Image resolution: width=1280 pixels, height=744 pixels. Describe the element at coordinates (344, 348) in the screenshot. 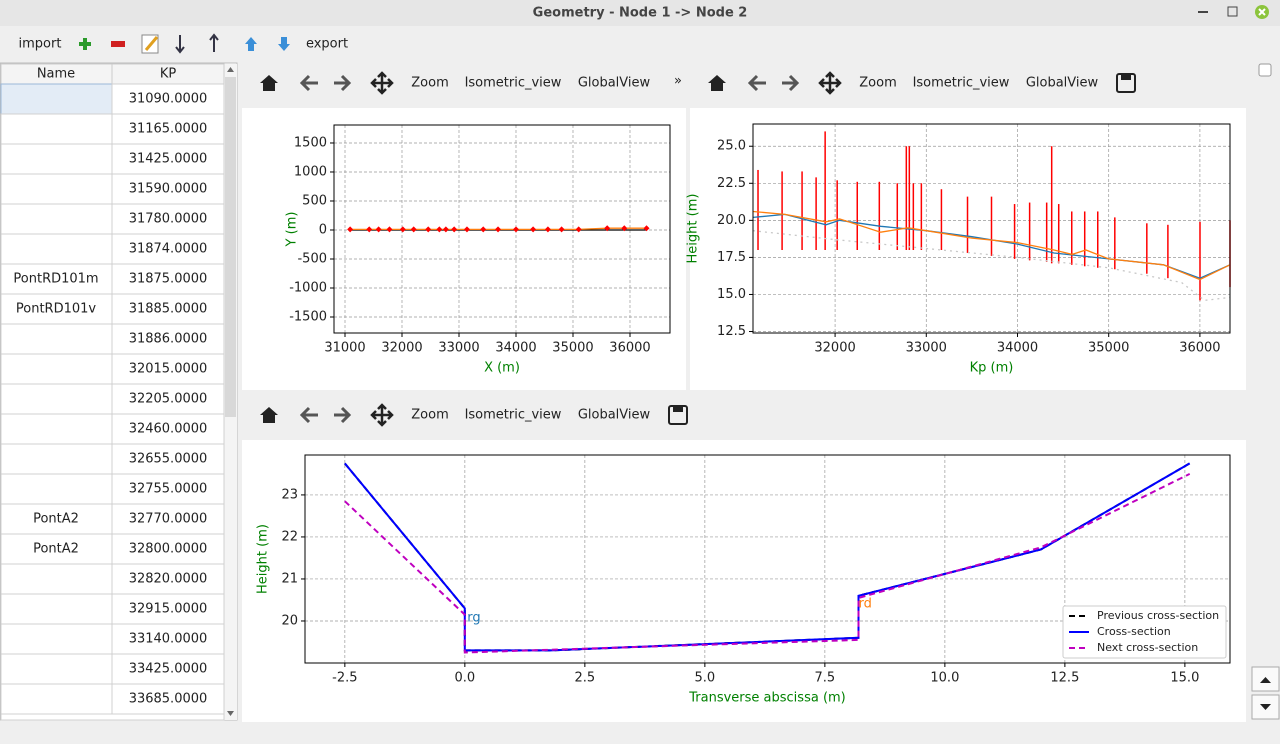

I see `x-tick-label: 31000` at that location.